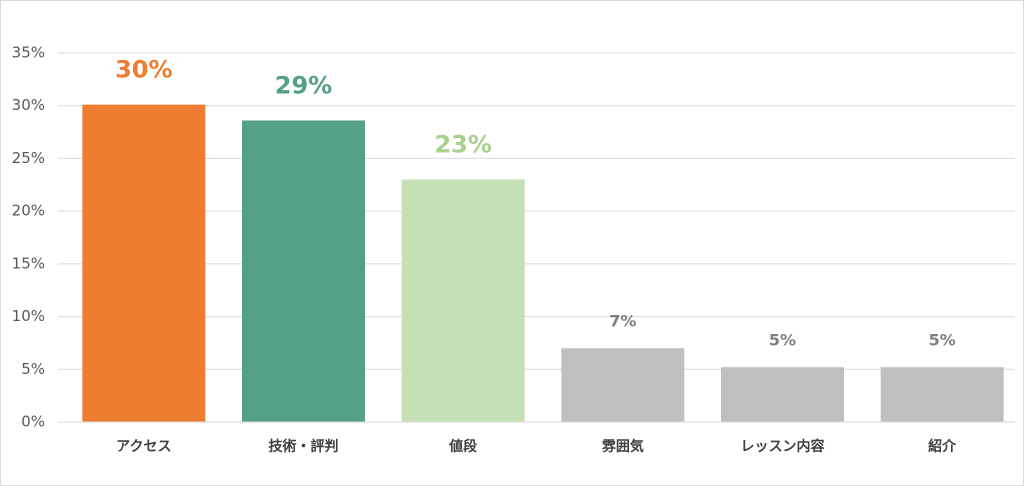 The width and height of the screenshot is (1024, 486). What do you see at coordinates (33, 422) in the screenshot?
I see `y-tick-label: 0%` at bounding box center [33, 422].